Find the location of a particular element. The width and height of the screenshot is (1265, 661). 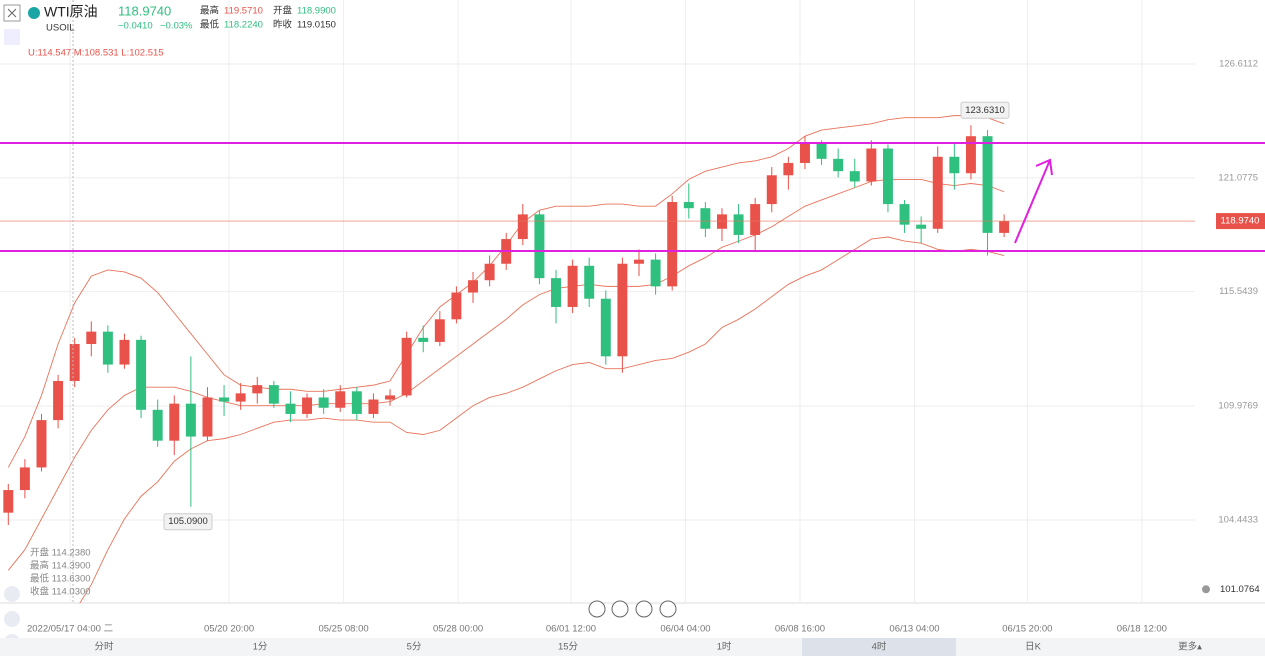

x-tick-label: 06/04 04:00 is located at coordinates (685, 629).